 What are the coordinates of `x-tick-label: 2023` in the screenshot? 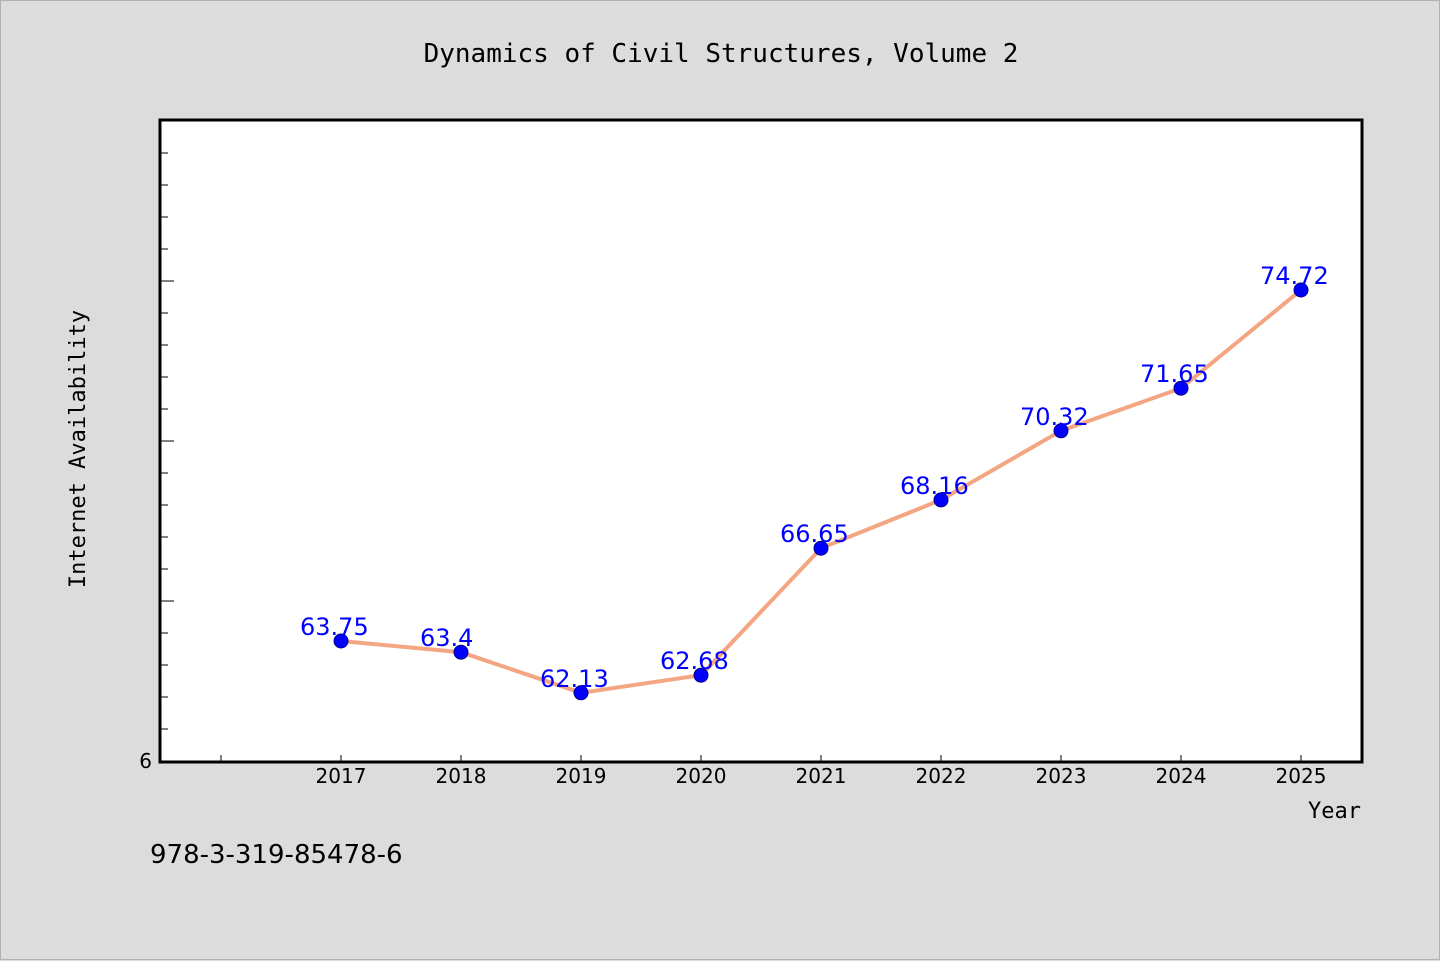 It's located at (1061, 776).